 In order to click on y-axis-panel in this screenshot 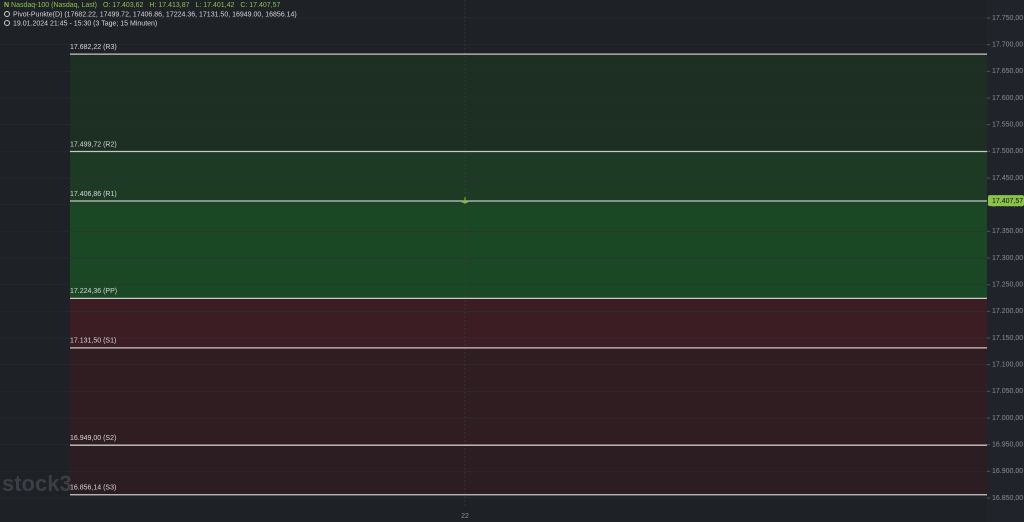, I will do `click(1005, 261)`.